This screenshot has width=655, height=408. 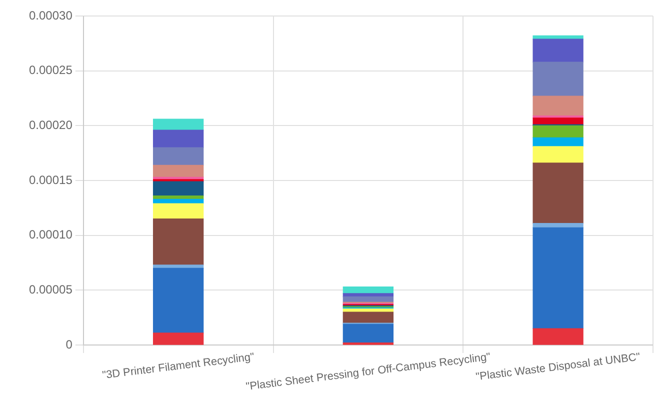 What do you see at coordinates (50, 15) in the screenshot?
I see `y-tick-label: 0.00030` at bounding box center [50, 15].